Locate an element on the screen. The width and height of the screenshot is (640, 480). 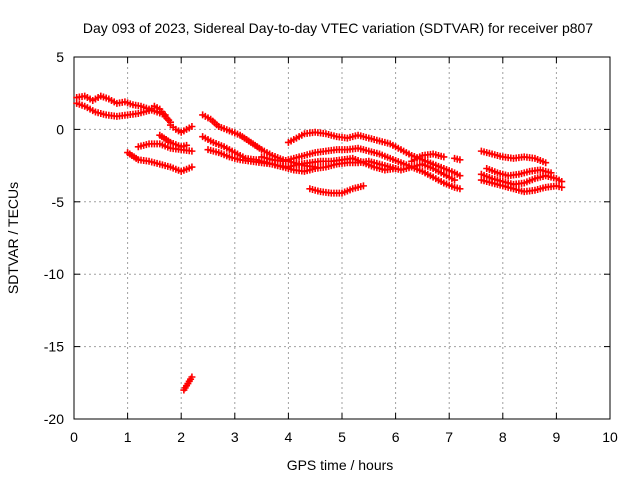
x-tick-label: 6 is located at coordinates (396, 437).